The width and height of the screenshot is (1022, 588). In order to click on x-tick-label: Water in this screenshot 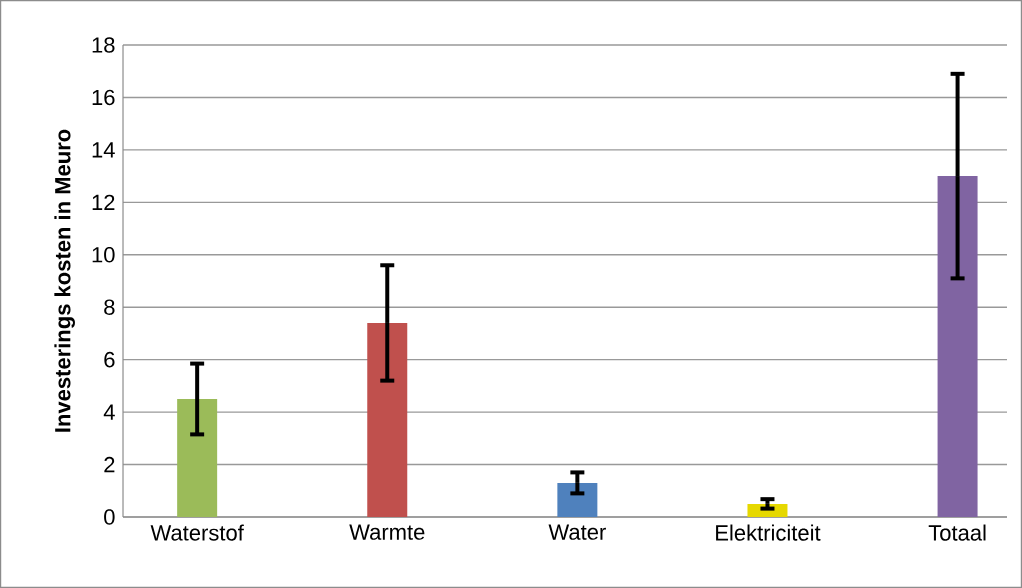, I will do `click(577, 532)`.